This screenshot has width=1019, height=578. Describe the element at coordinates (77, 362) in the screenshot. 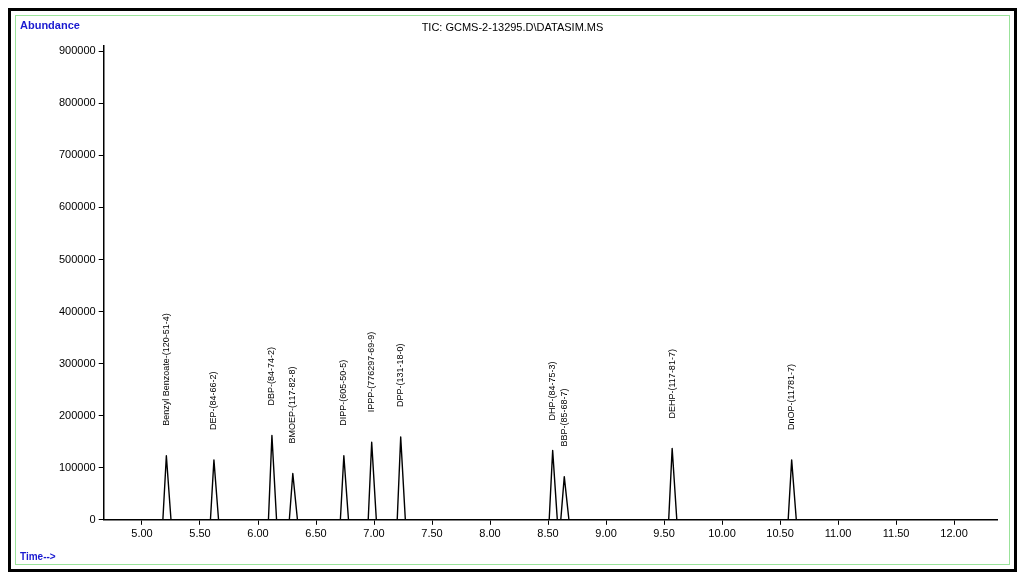

I see `y-tick-label: 300000` at that location.